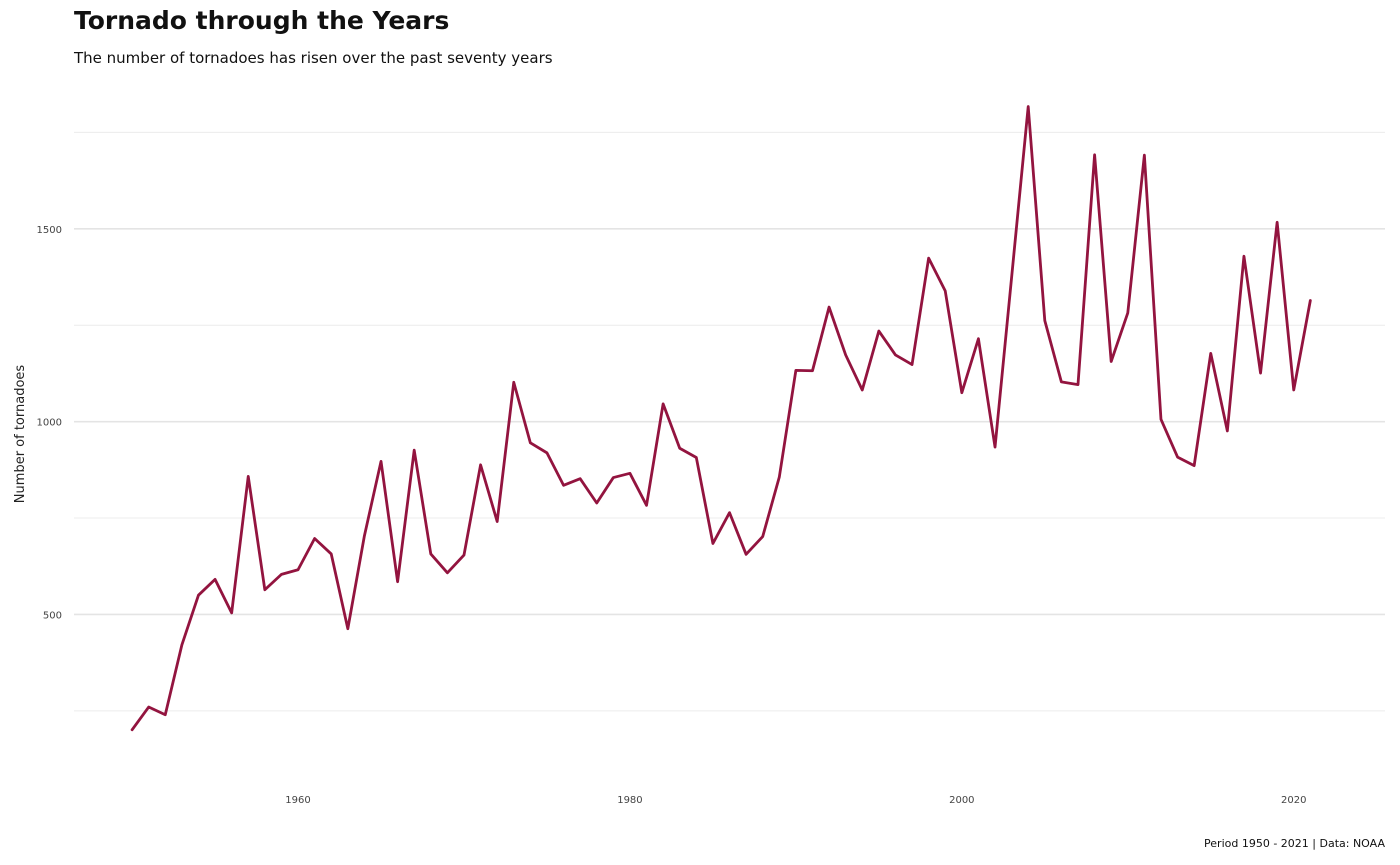 This screenshot has height=865, width=1400. What do you see at coordinates (52, 615) in the screenshot?
I see `y-tick-label: 500` at bounding box center [52, 615].